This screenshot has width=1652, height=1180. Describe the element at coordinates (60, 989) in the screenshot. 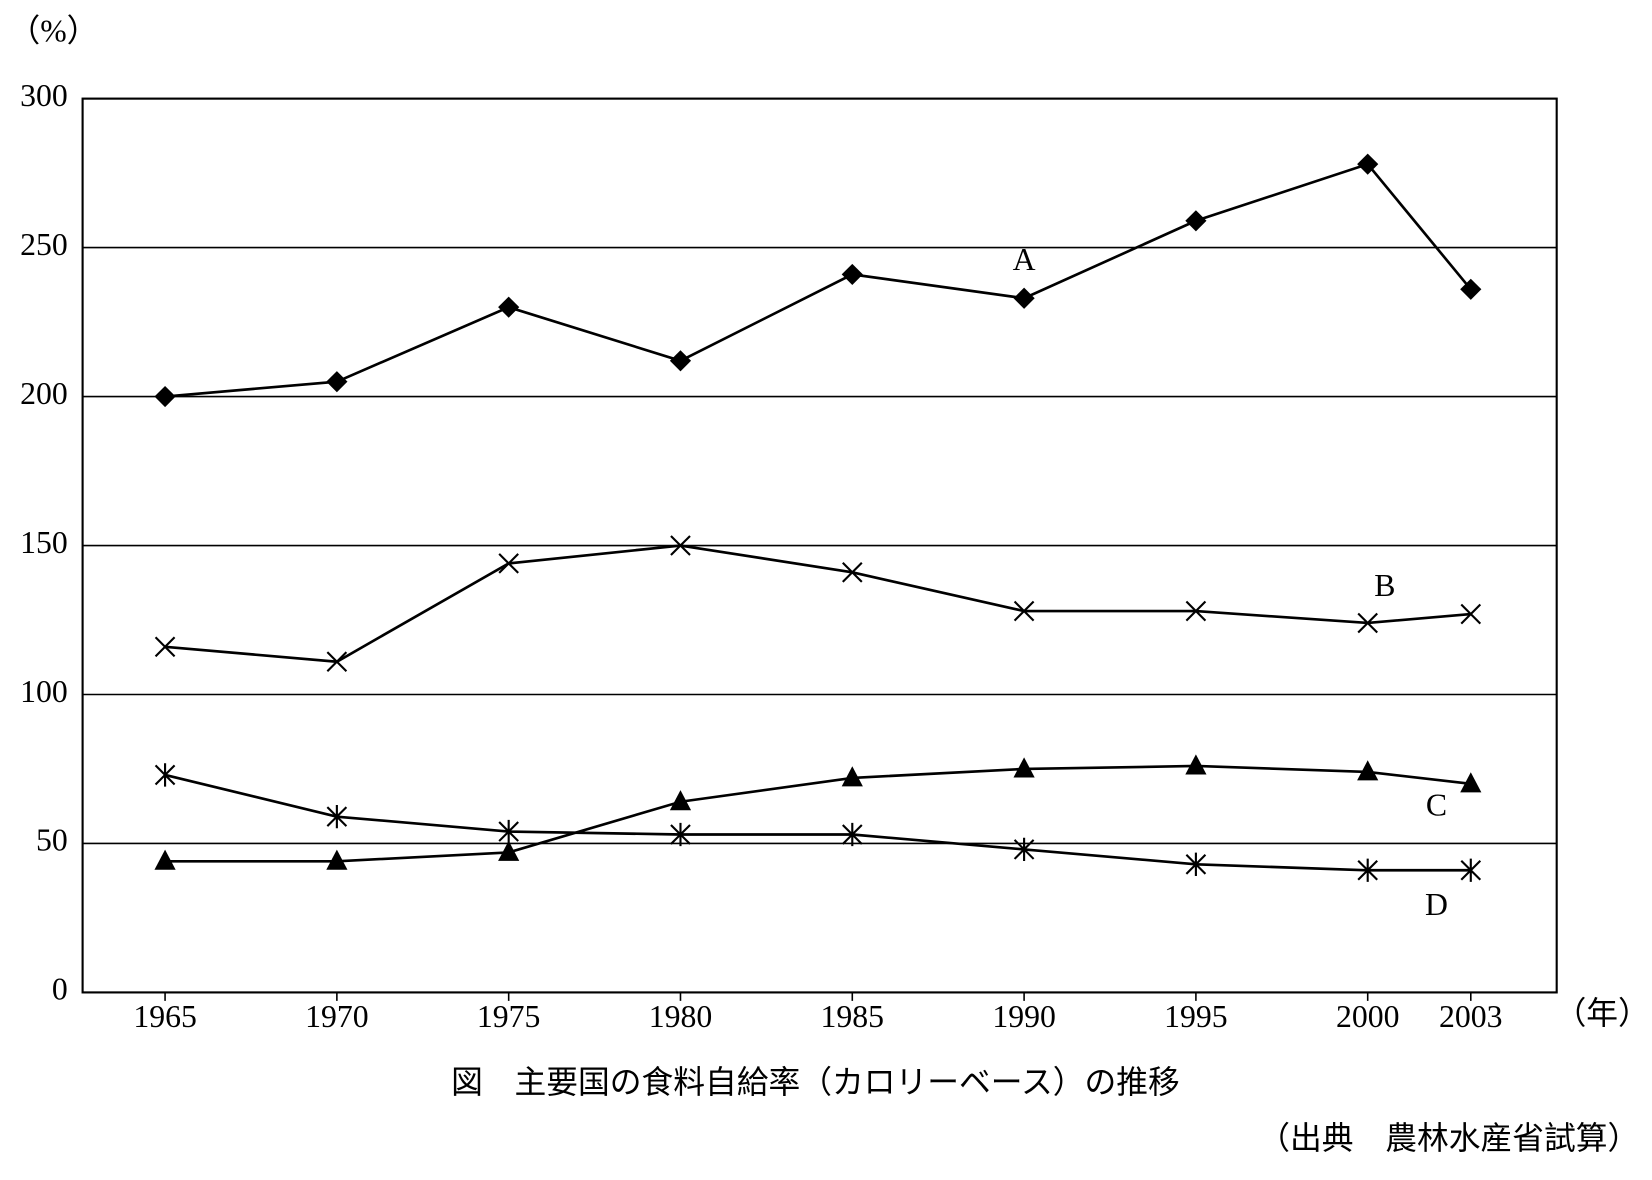

I see `y-tick-label: 0` at that location.